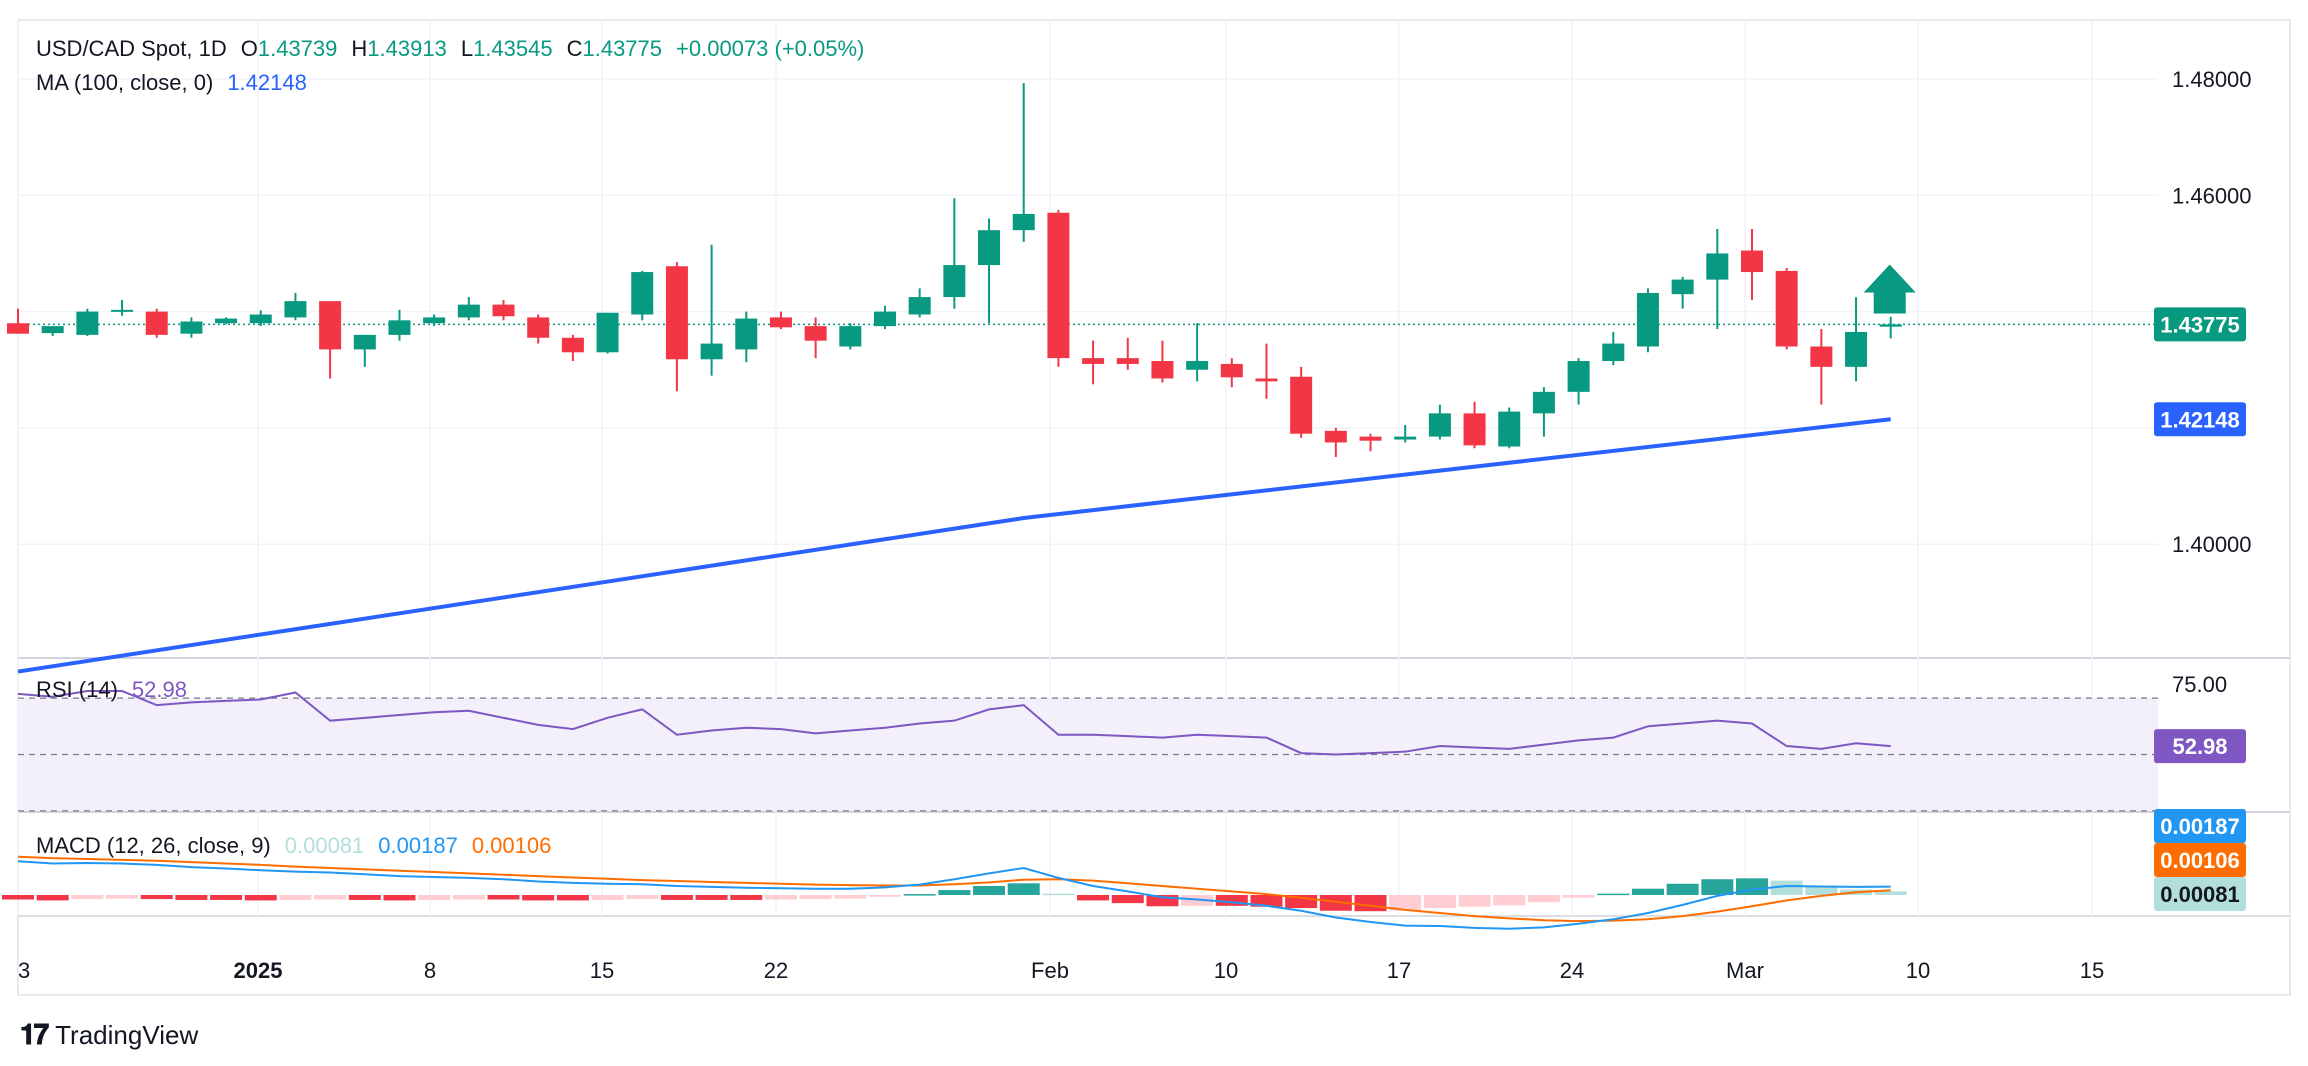 This screenshot has width=2308, height=1066. What do you see at coordinates (2212, 79) in the screenshot?
I see `y-tick-label: 1.48000` at bounding box center [2212, 79].